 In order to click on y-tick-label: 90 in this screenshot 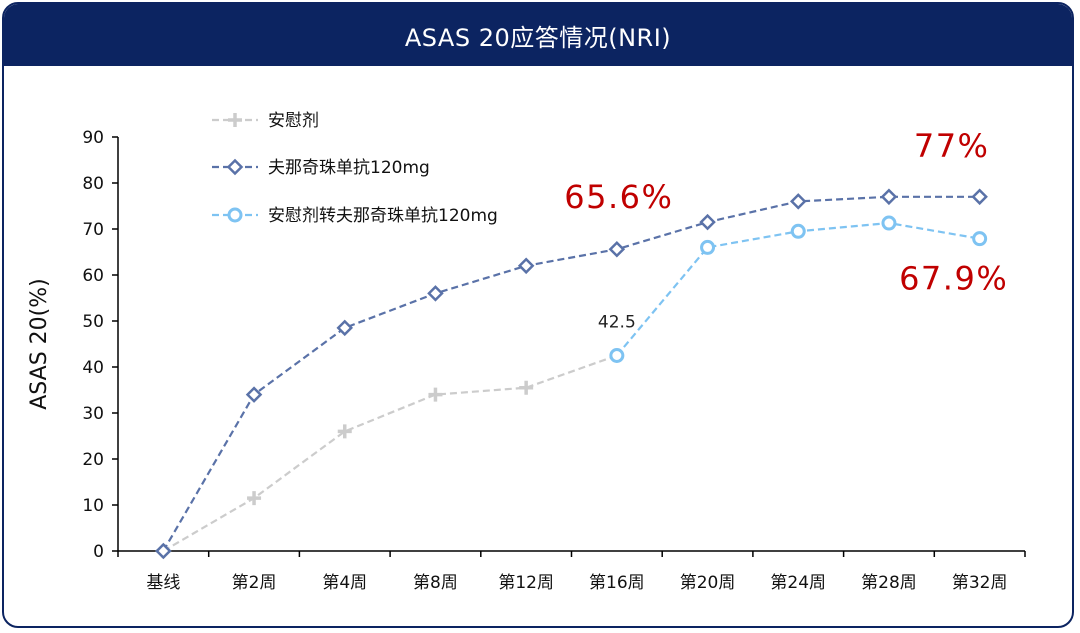, I will do `click(93, 138)`.